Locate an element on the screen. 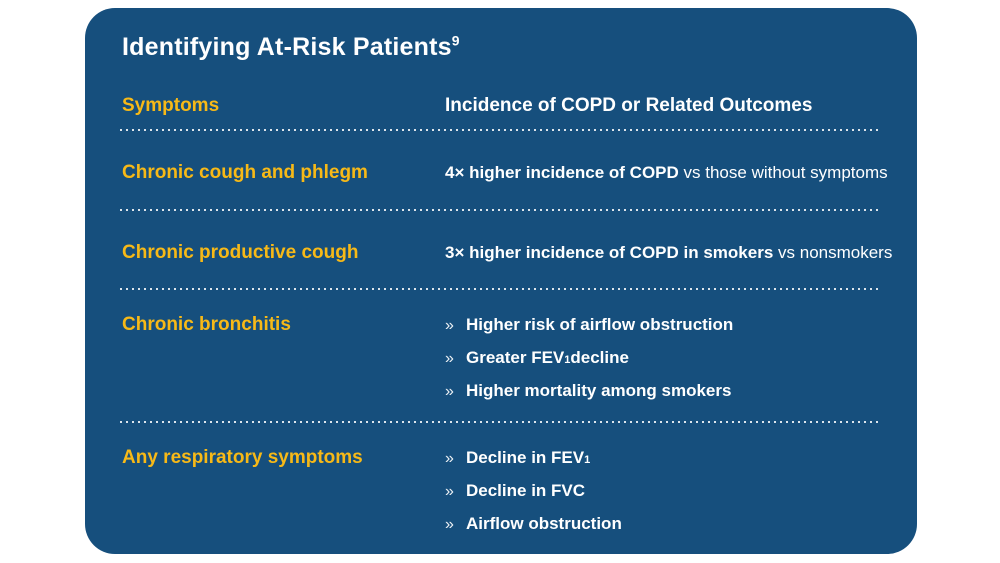  outcome-value-bold: 4× higher incidence of COPD is located at coordinates (562, 172).